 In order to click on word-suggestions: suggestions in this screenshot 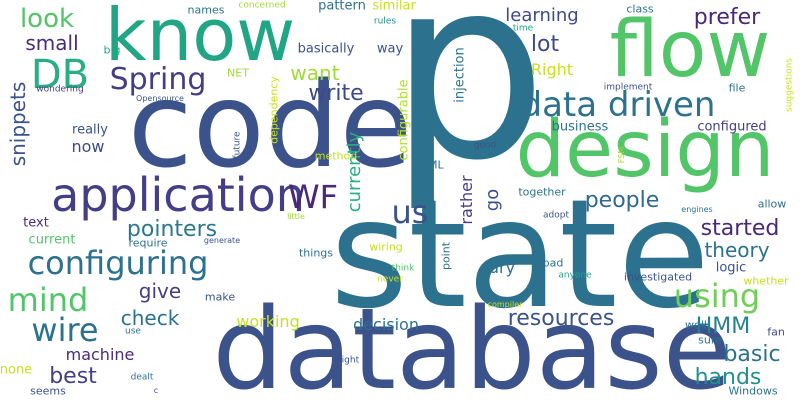, I will do `click(789, 85)`.